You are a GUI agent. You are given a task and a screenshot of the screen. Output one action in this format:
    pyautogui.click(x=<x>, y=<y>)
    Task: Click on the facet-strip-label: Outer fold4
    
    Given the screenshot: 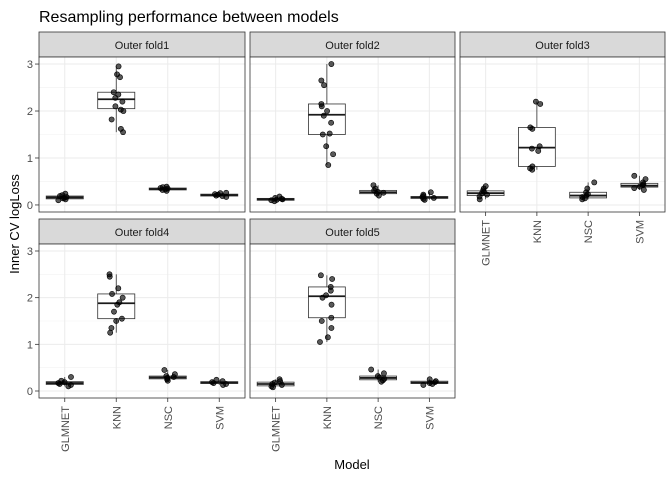 What is the action you would take?
    pyautogui.click(x=142, y=233)
    